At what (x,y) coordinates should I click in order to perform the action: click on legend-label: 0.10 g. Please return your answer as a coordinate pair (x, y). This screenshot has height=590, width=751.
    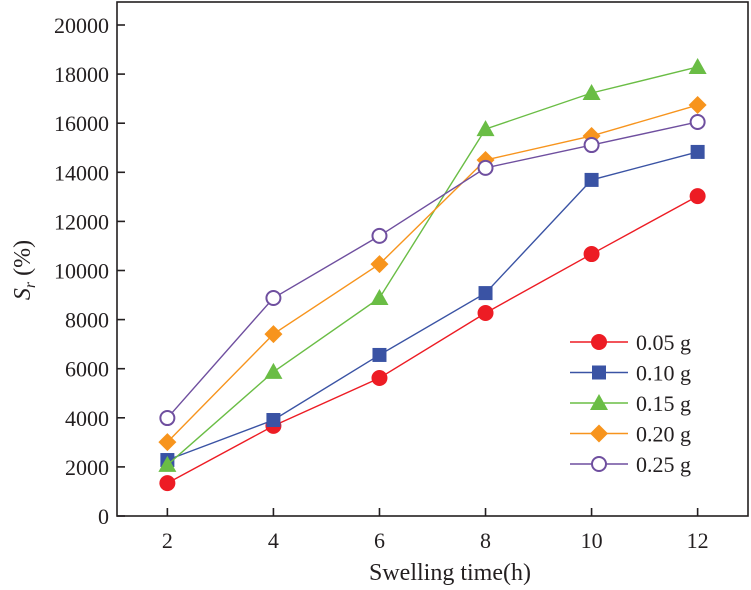
    Looking at the image, I should click on (663, 373).